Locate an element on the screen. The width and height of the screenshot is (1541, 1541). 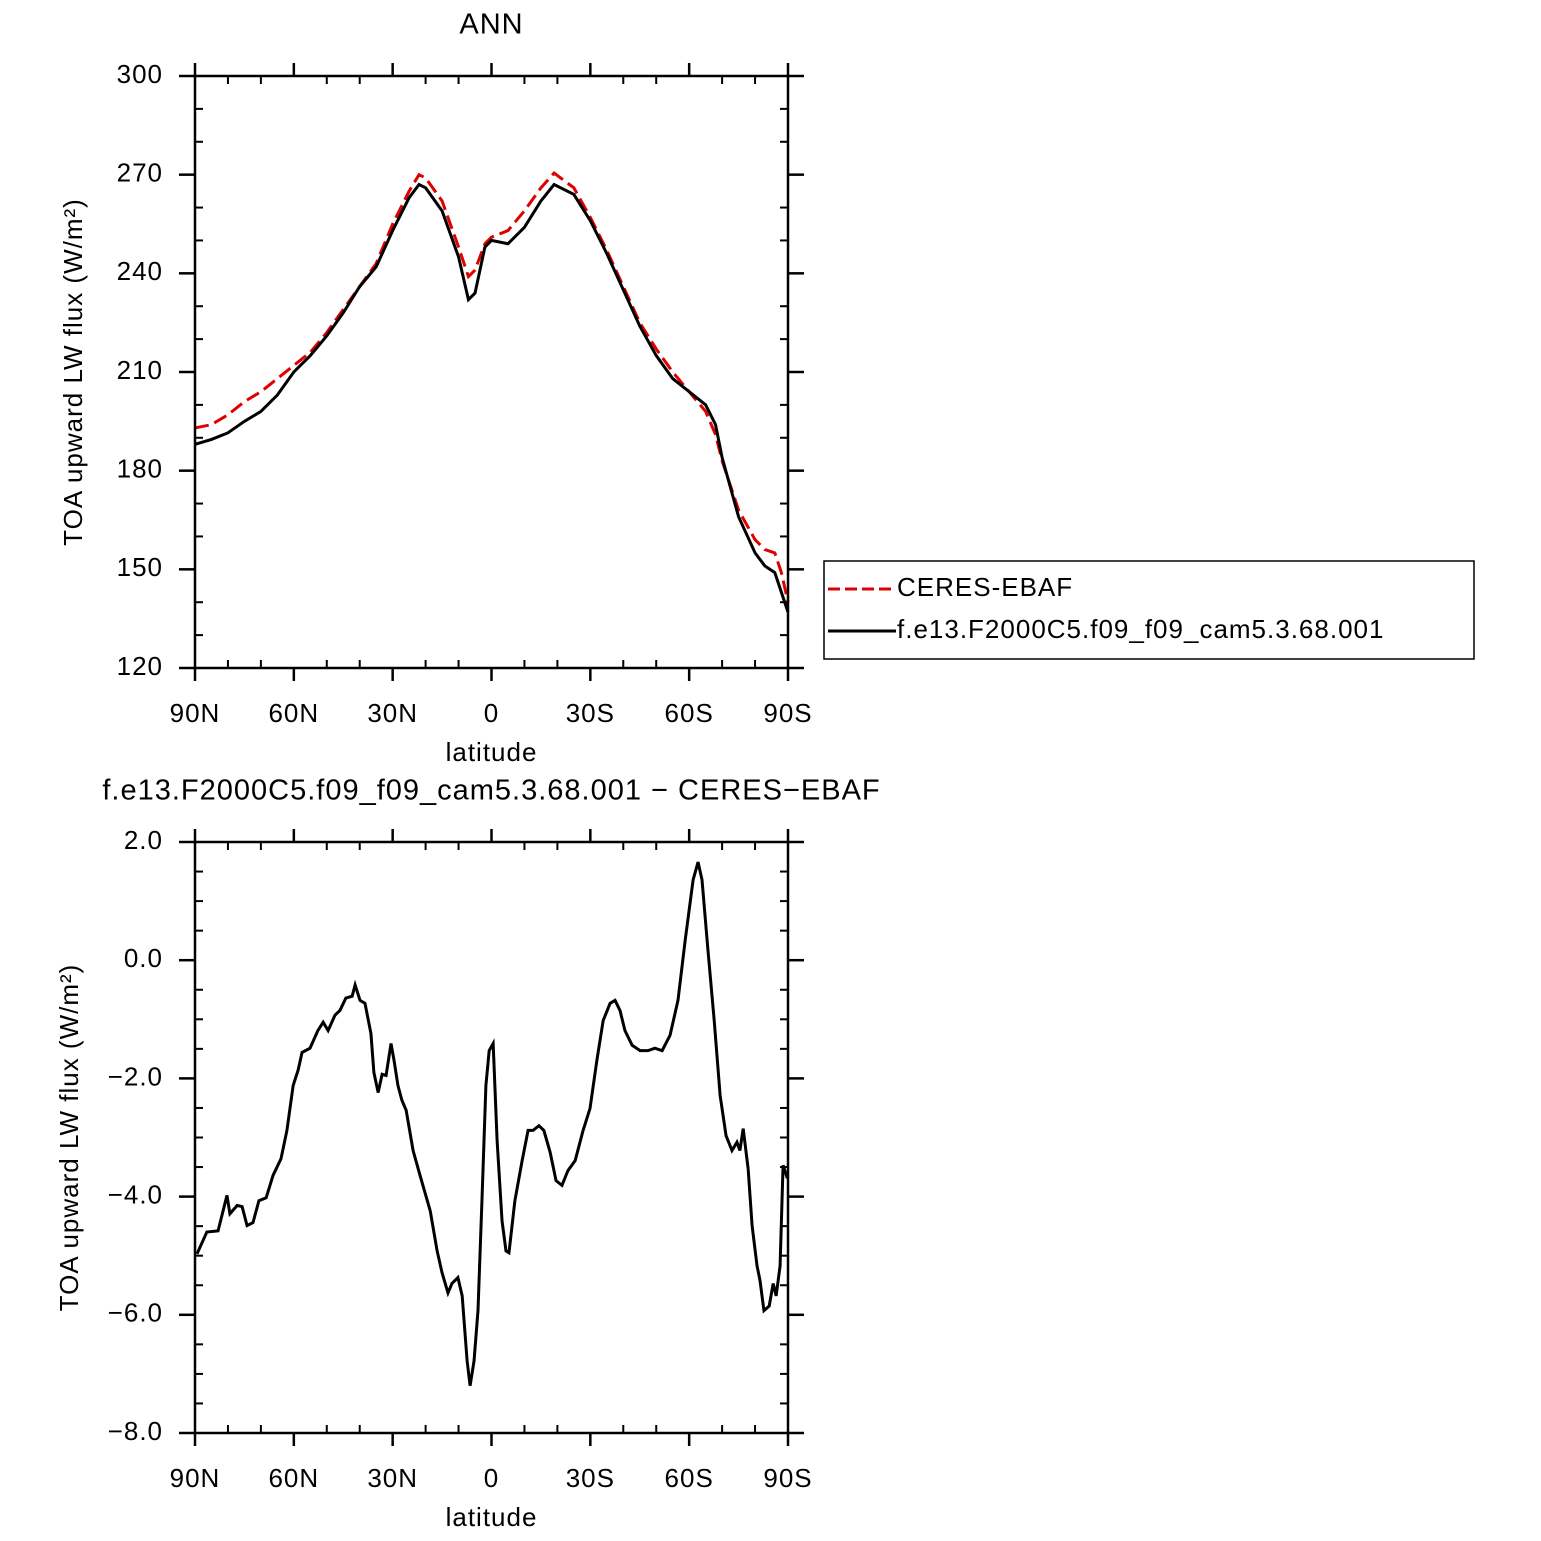
legend-label: f.e13.F2000C5.f09_f09_cam5.3.68.001 is located at coordinates (1140, 629).